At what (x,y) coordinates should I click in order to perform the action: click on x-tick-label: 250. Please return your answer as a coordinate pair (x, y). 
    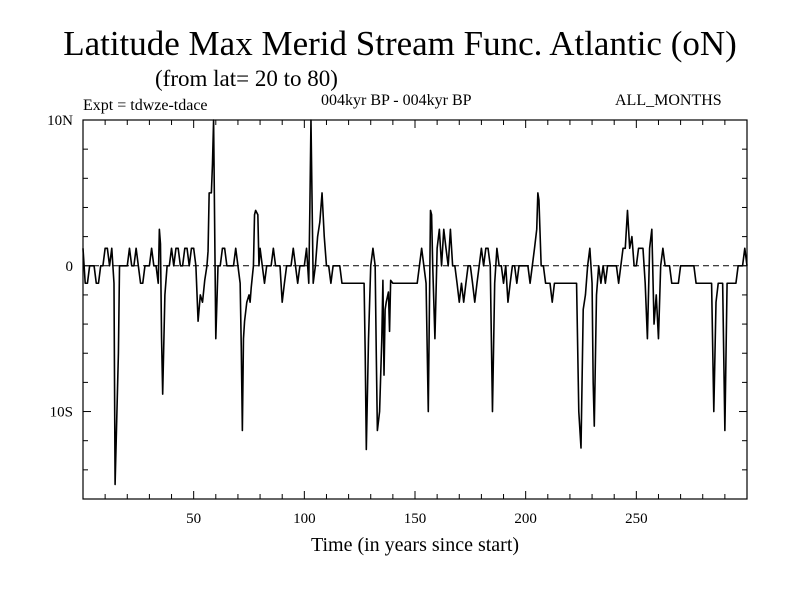
    Looking at the image, I should click on (636, 519).